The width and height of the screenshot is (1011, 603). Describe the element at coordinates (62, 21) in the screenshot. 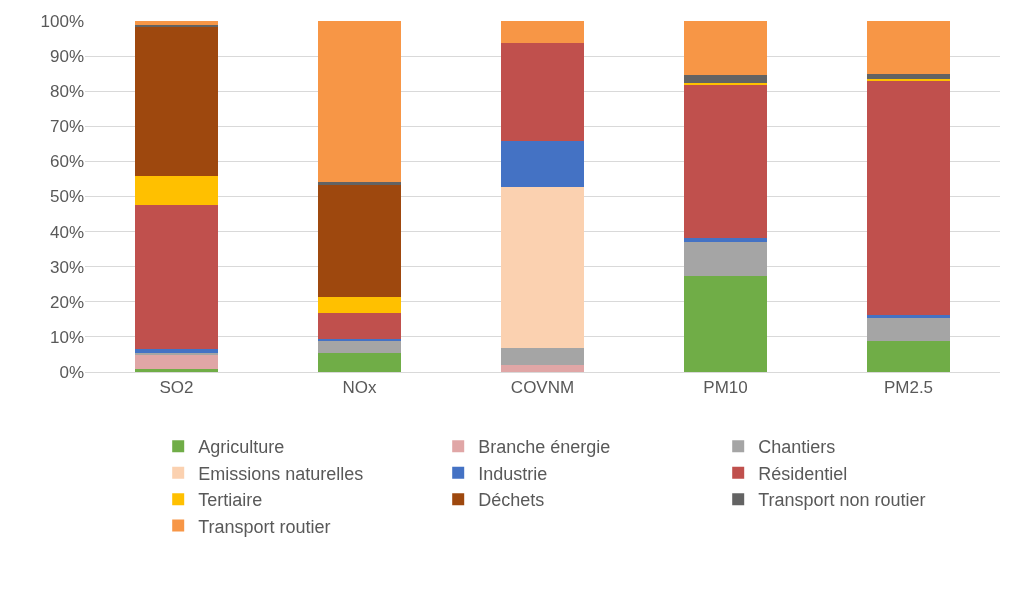

I see `y-tick-label: 100%` at that location.